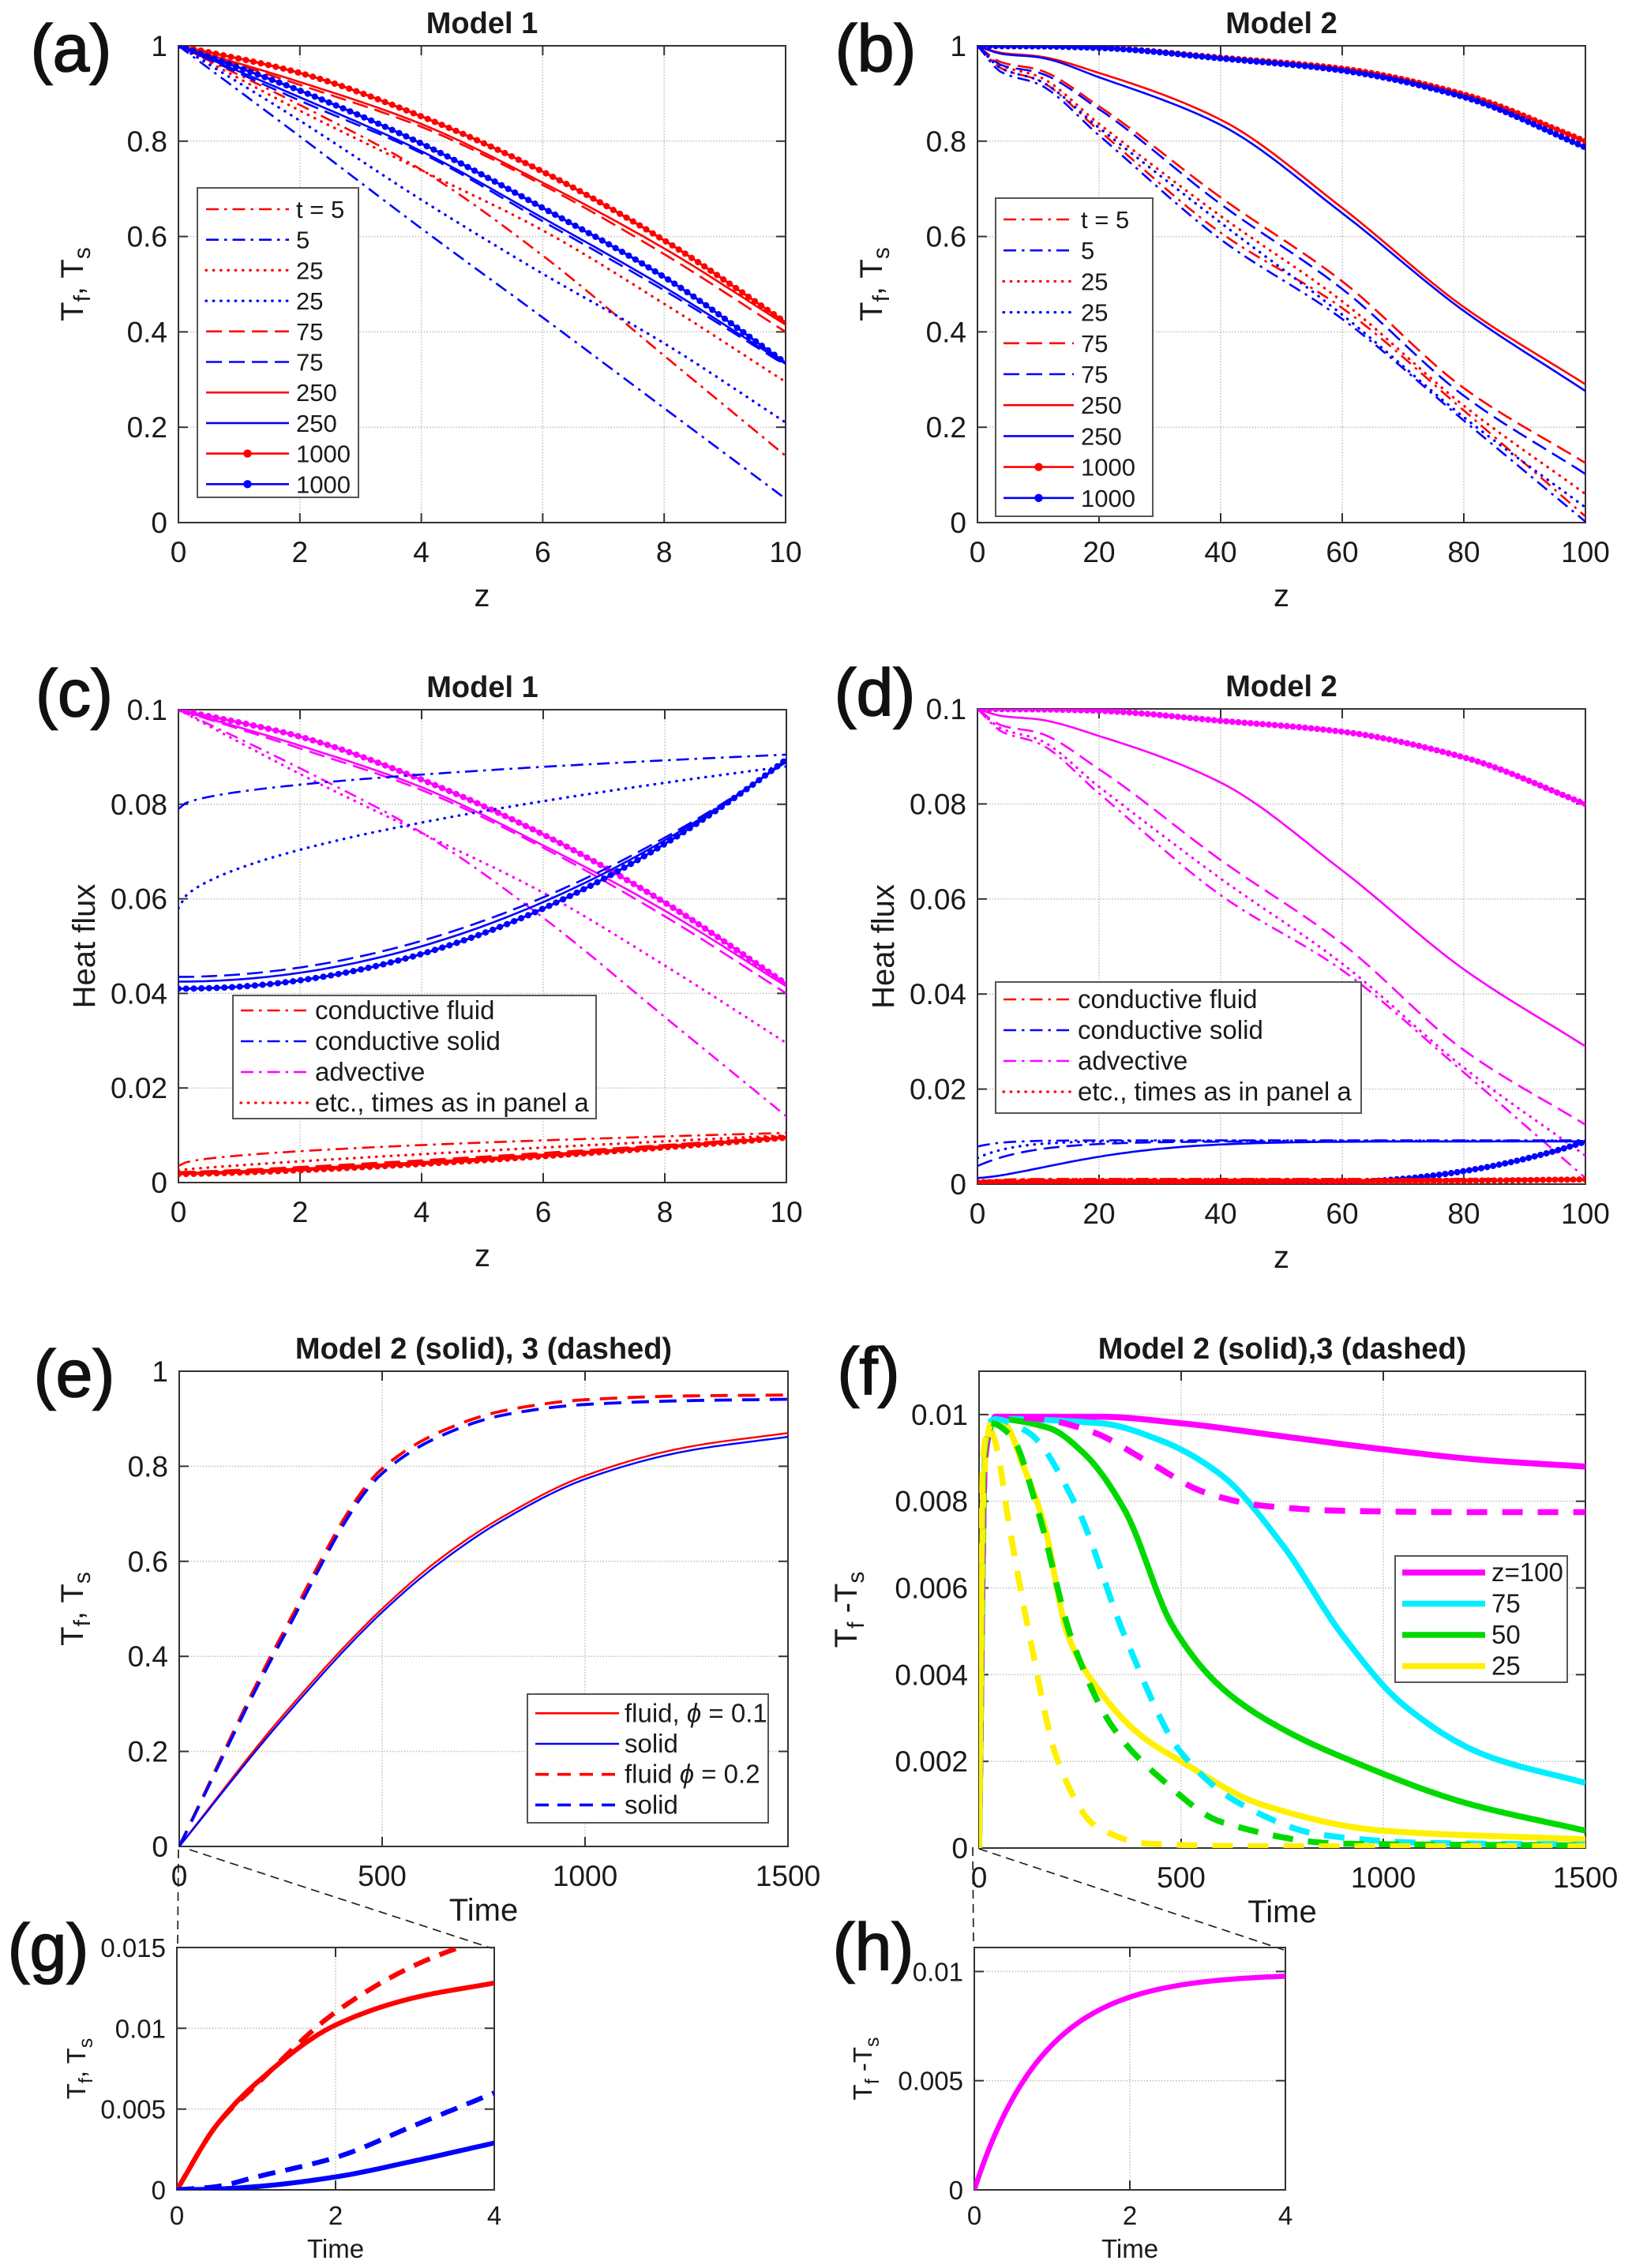 This screenshot has height=2268, width=1632. I want to click on svg-text: Model 1, so click(482, 23).